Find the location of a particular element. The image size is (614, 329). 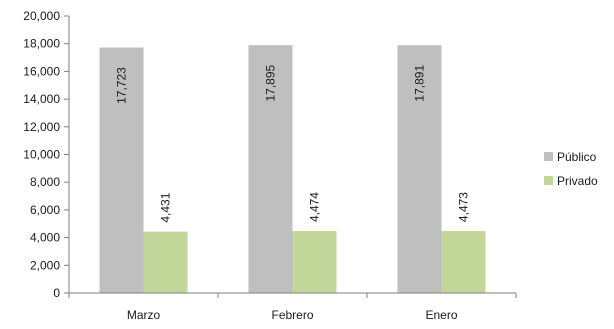

x-tick-label: Marzo is located at coordinates (144, 315).